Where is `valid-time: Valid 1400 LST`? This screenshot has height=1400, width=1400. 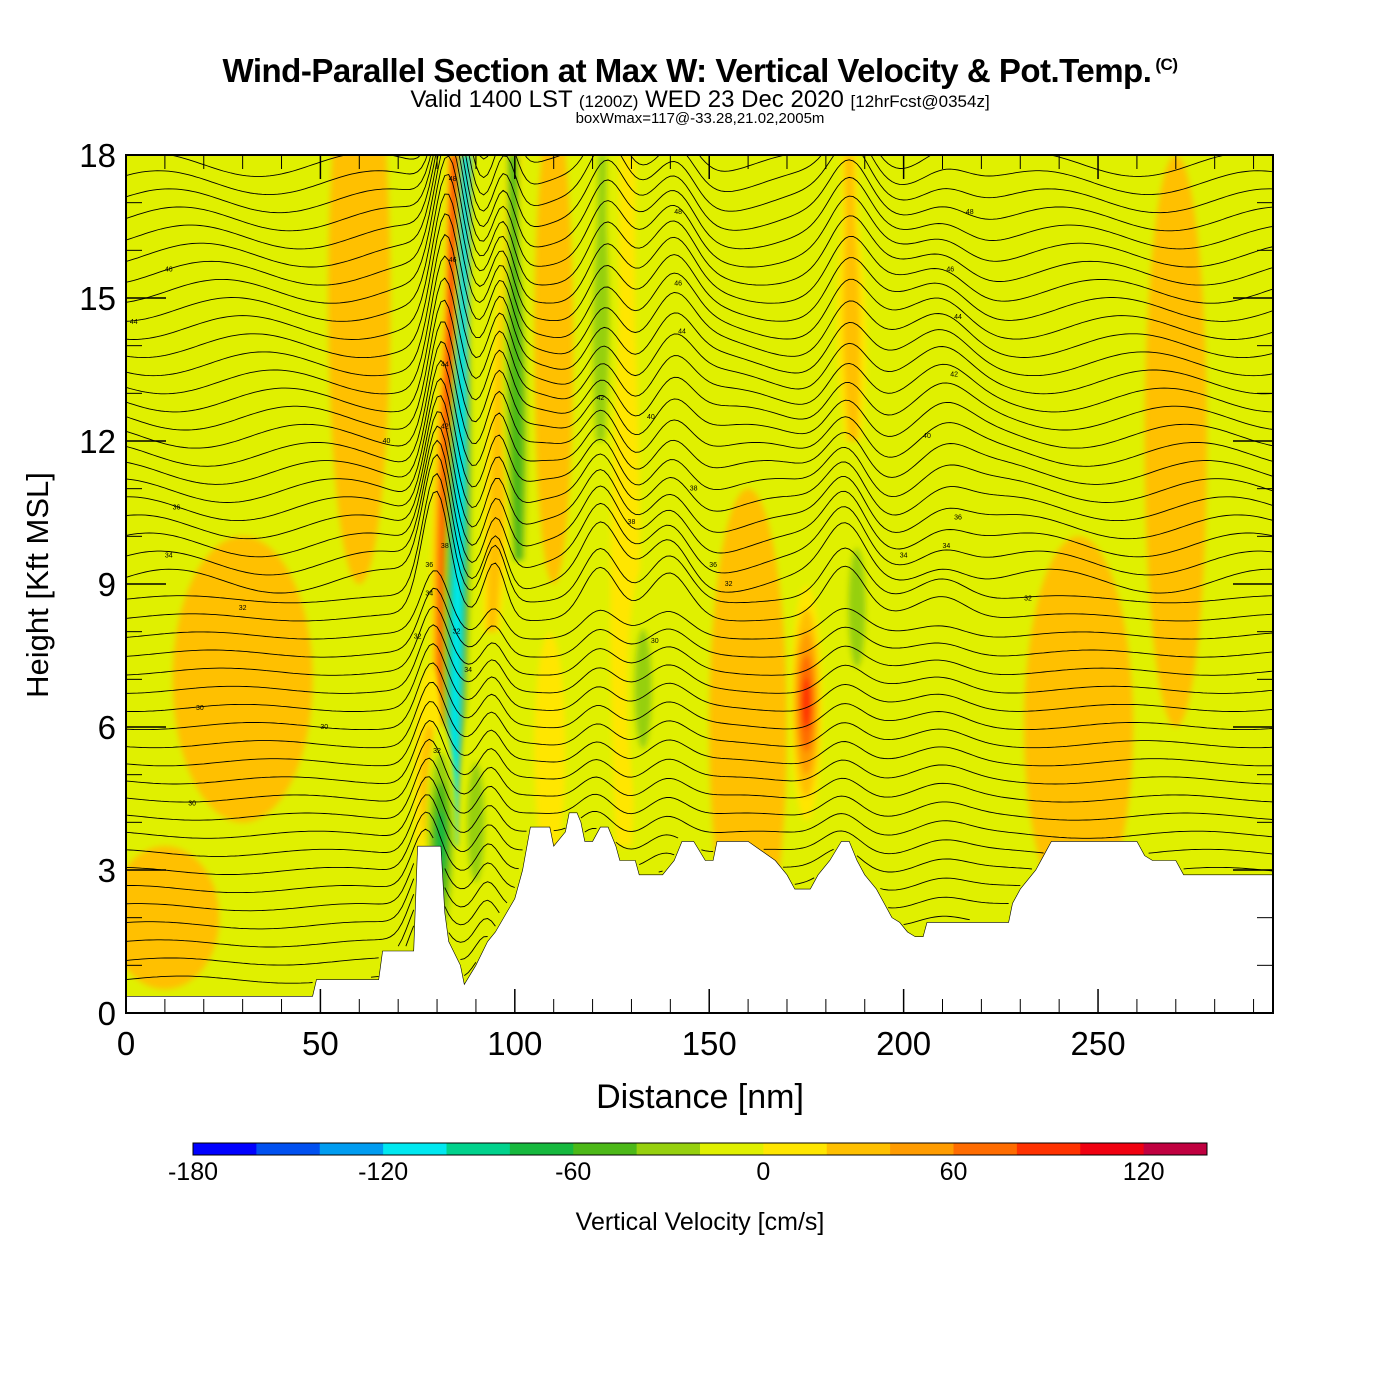 valid-time: Valid 1400 LST is located at coordinates (491, 99).